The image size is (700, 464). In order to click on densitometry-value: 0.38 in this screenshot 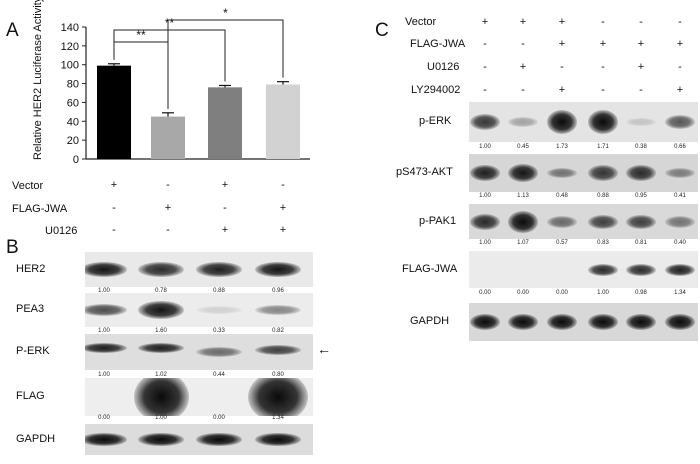, I will do `click(641, 147)`.